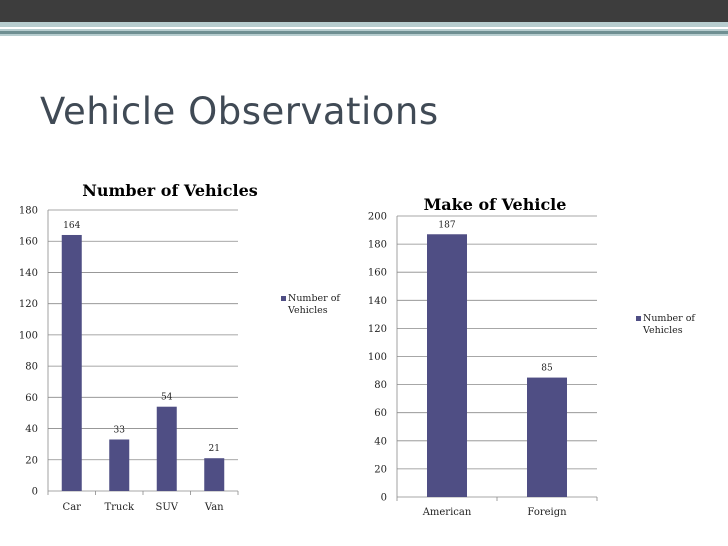 This screenshot has width=728, height=546. I want to click on make-legend-swatch, so click(638, 318).